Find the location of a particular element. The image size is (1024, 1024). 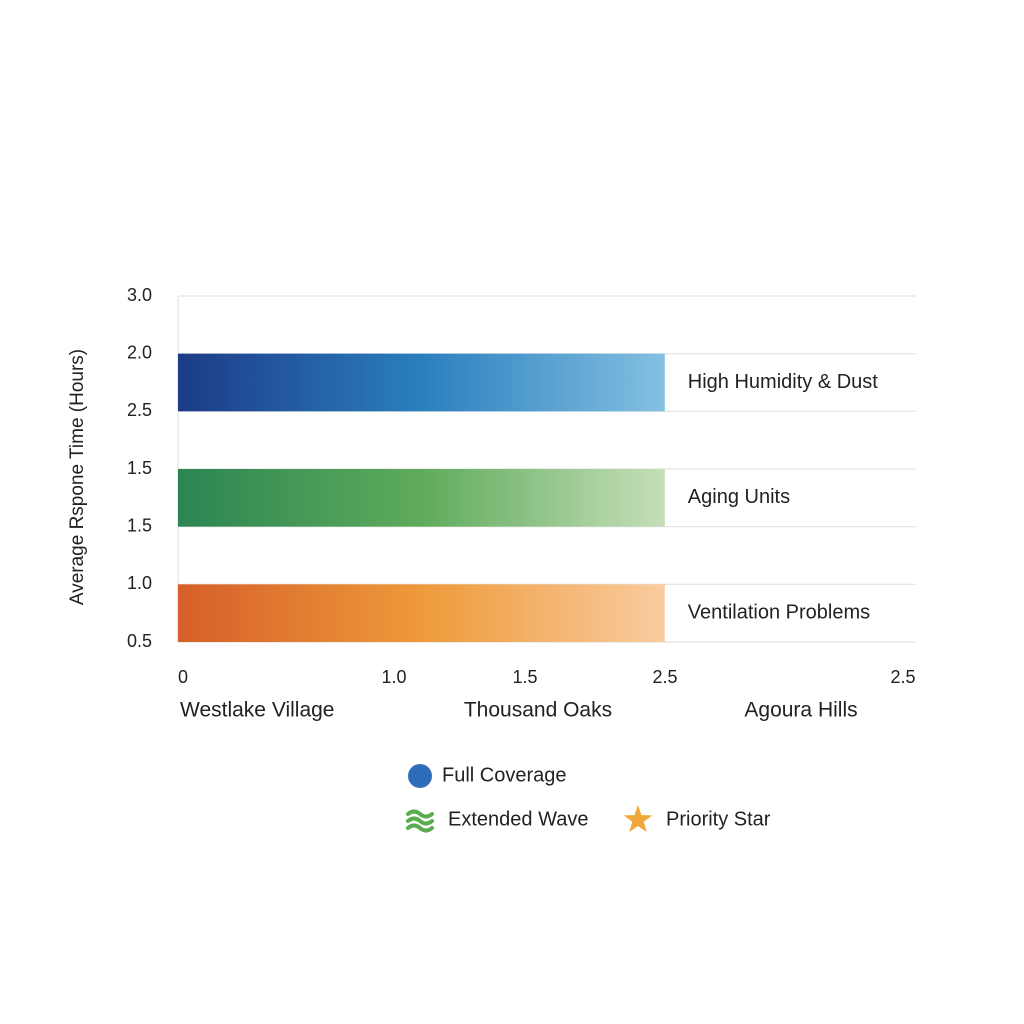

legend-label: Full Coverage is located at coordinates (504, 775).